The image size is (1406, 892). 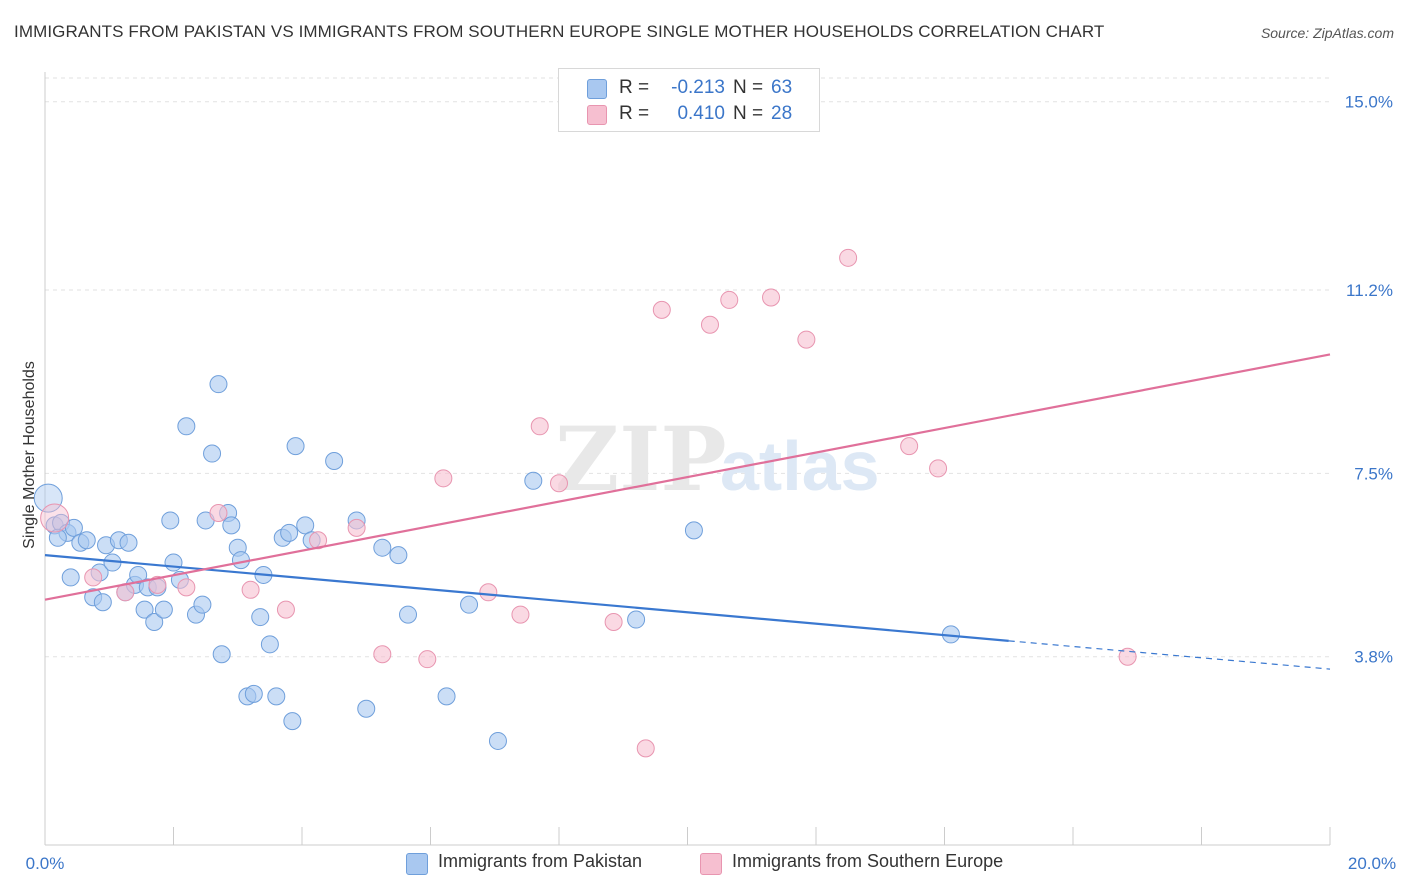 I want to click on bottom-legend-swatch-pakistan, so click(x=417, y=864).